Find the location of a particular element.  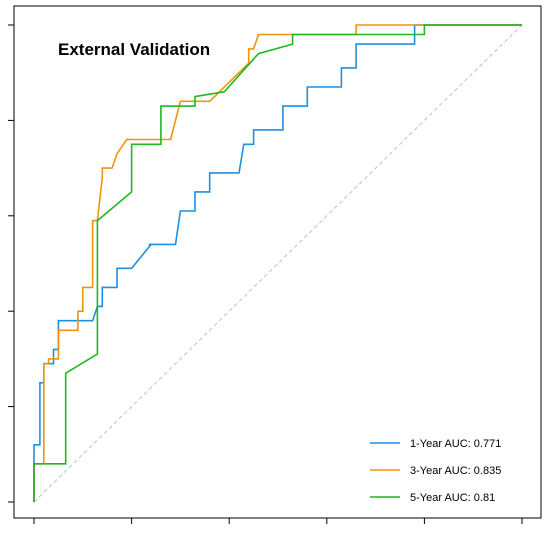

legend-label-3: 5-Year AUC: 0.81 is located at coordinates (452, 498).